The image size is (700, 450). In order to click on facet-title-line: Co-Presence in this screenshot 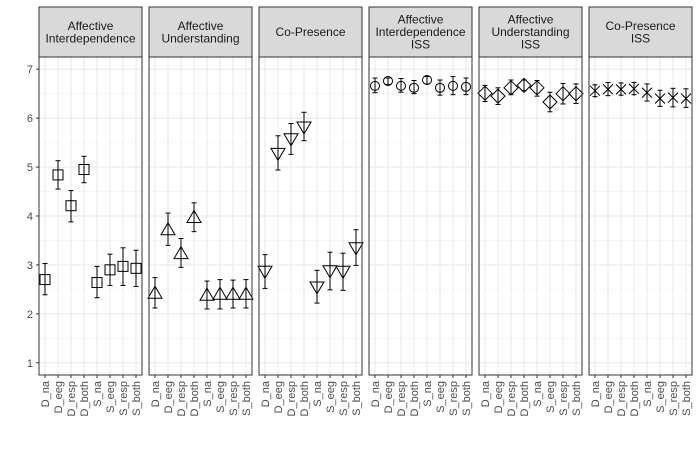, I will do `click(310, 32)`.